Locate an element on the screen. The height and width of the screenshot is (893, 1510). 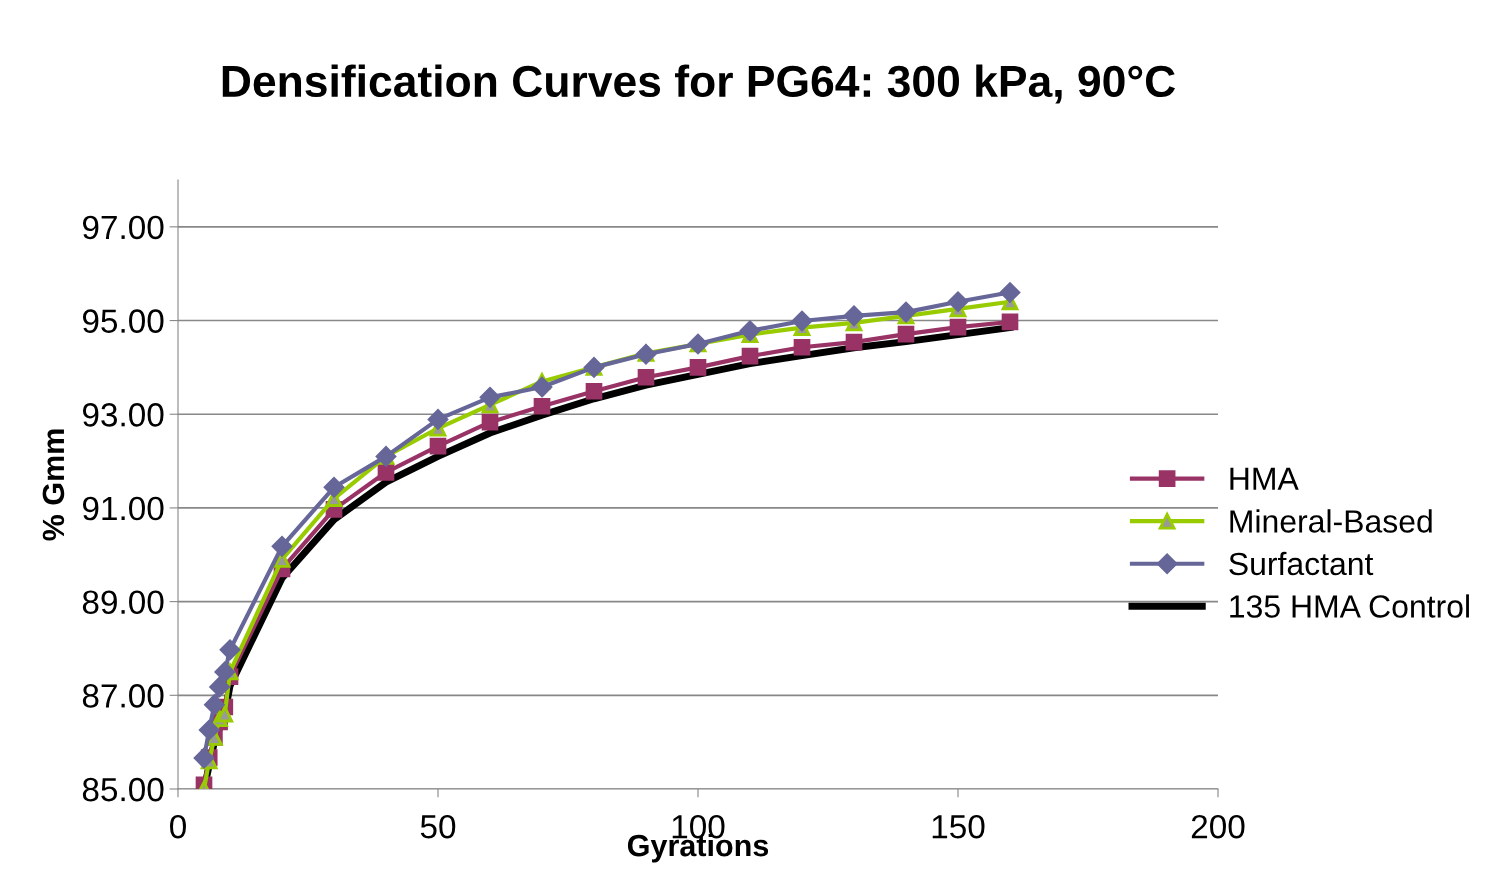
y-tick-label: 93.00 is located at coordinates (123, 415).